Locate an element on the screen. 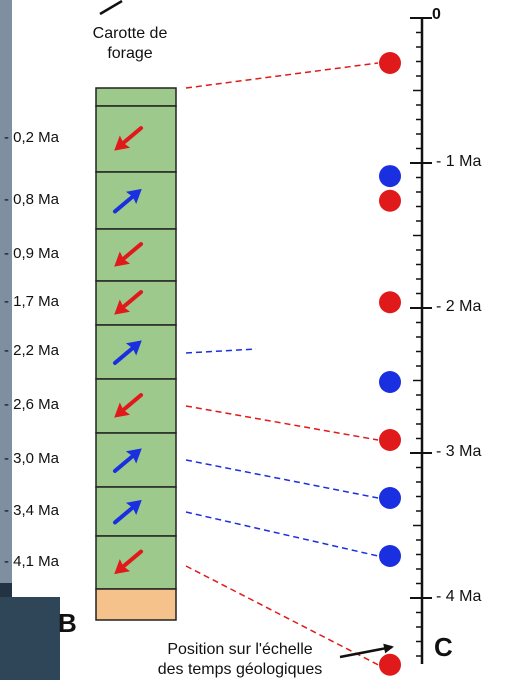  left-edge-strip is located at coordinates (6, 291).